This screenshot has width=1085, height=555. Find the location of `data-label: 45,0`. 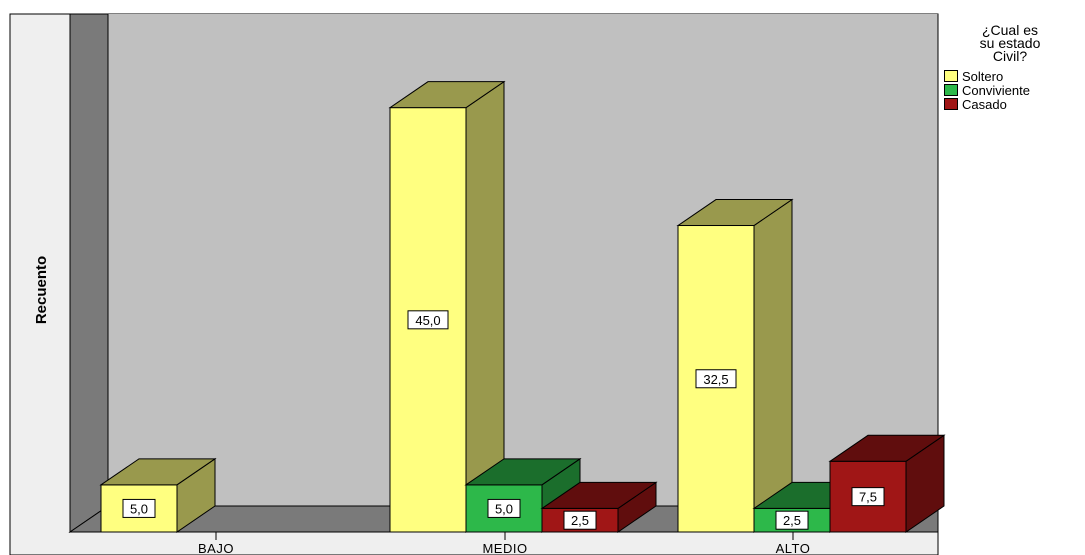

data-label: 45,0 is located at coordinates (428, 320).